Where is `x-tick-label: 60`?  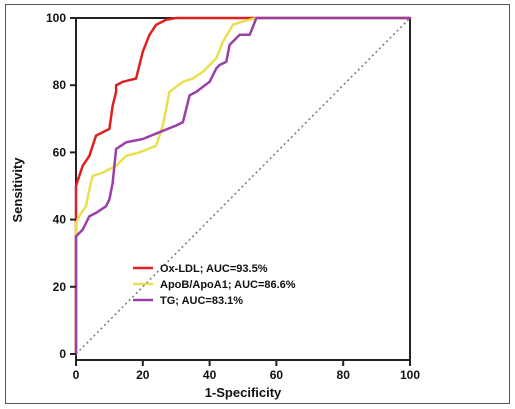
x-tick-label: 60 is located at coordinates (277, 375).